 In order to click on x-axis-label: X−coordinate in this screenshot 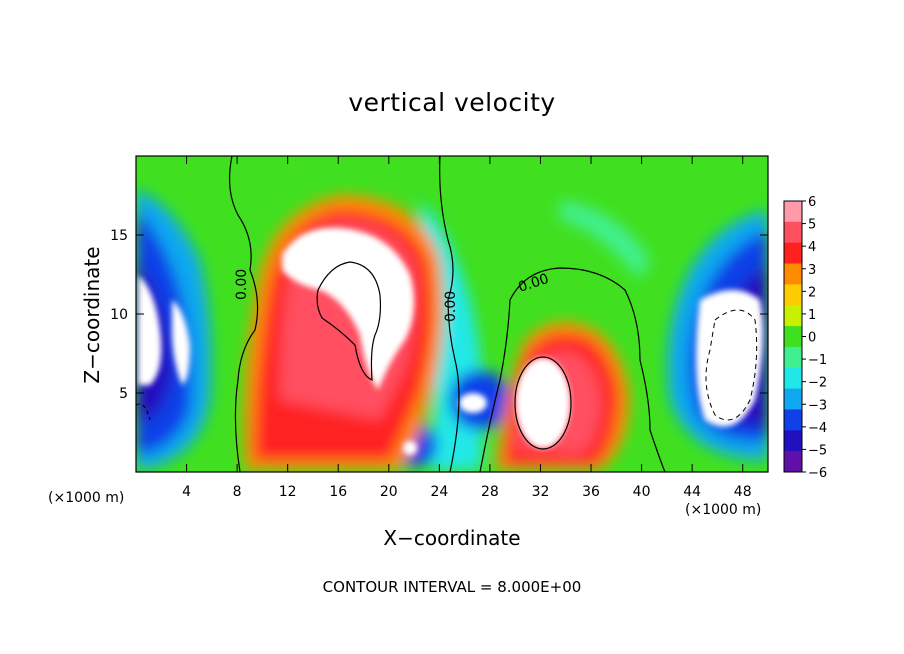, I will do `click(452, 538)`.